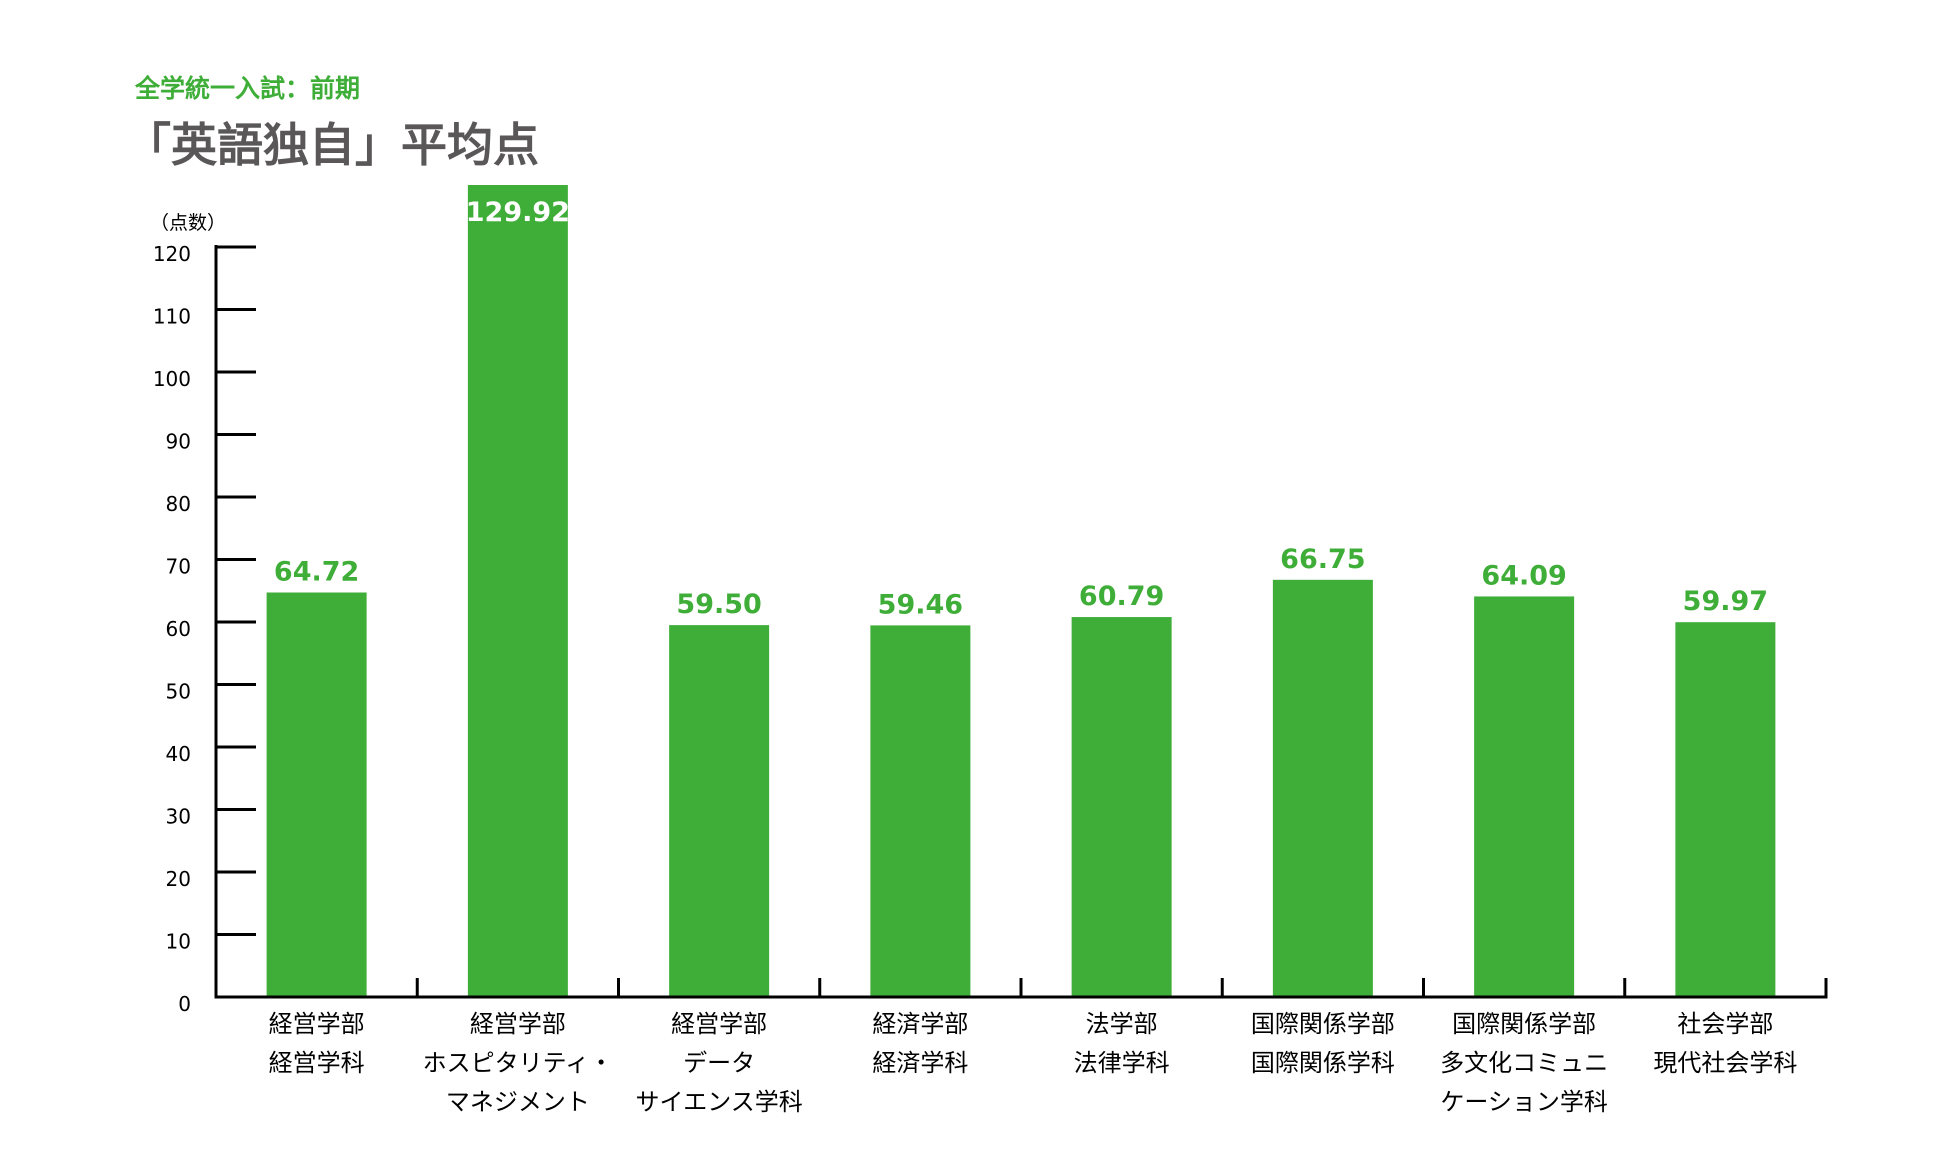  What do you see at coordinates (1524, 1102) in the screenshot?
I see `category-label: ケーション学科` at bounding box center [1524, 1102].